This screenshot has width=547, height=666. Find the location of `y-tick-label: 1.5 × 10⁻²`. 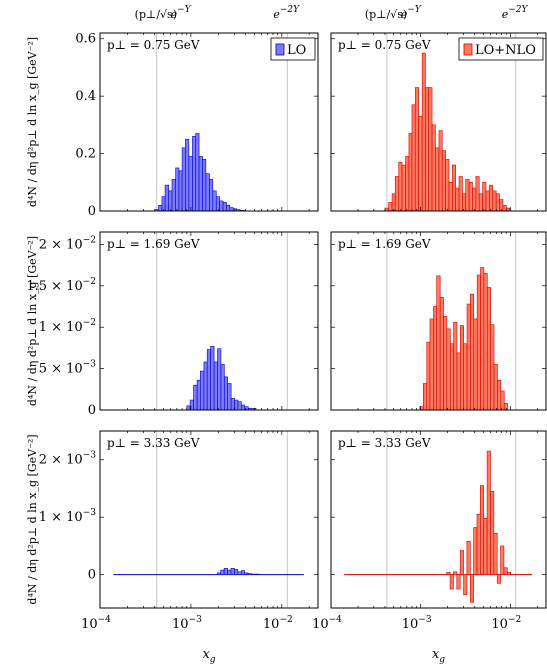

y-tick-label: 1.5 × 10⁻² is located at coordinates (61, 285).